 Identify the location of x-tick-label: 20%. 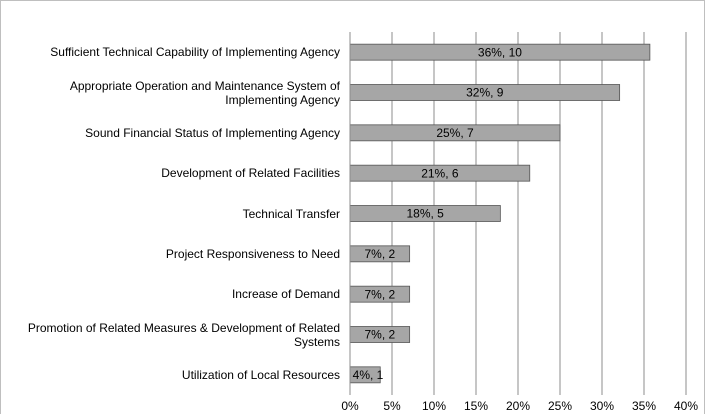
(518, 406).